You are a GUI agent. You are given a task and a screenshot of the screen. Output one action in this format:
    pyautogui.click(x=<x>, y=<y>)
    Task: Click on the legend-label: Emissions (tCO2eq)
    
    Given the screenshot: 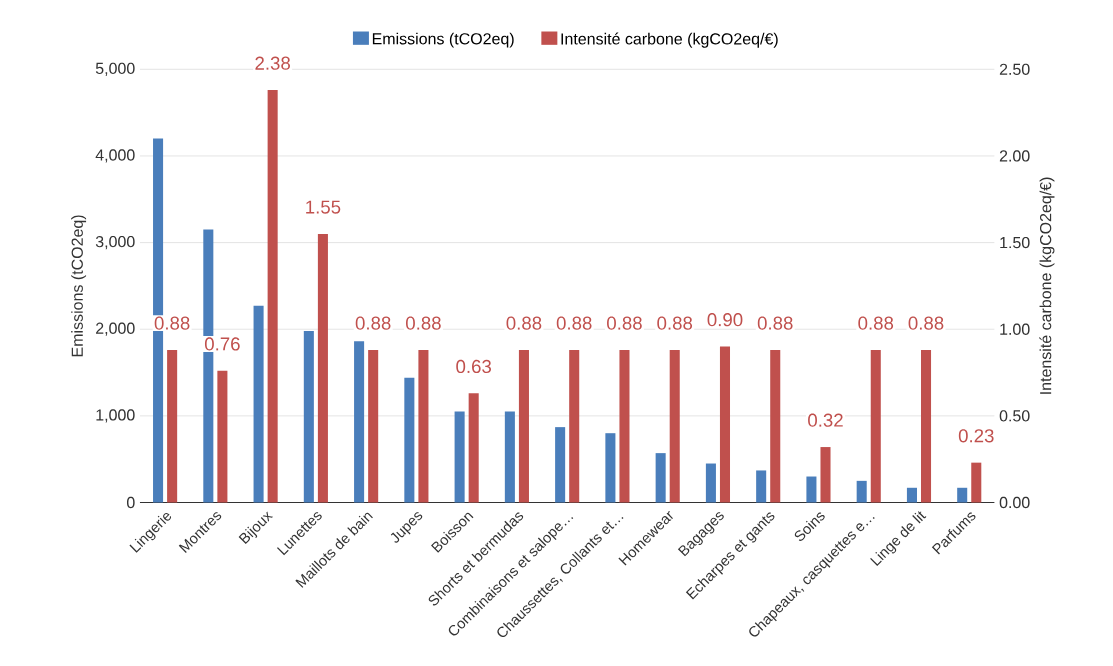 What is the action you would take?
    pyautogui.click(x=443, y=40)
    